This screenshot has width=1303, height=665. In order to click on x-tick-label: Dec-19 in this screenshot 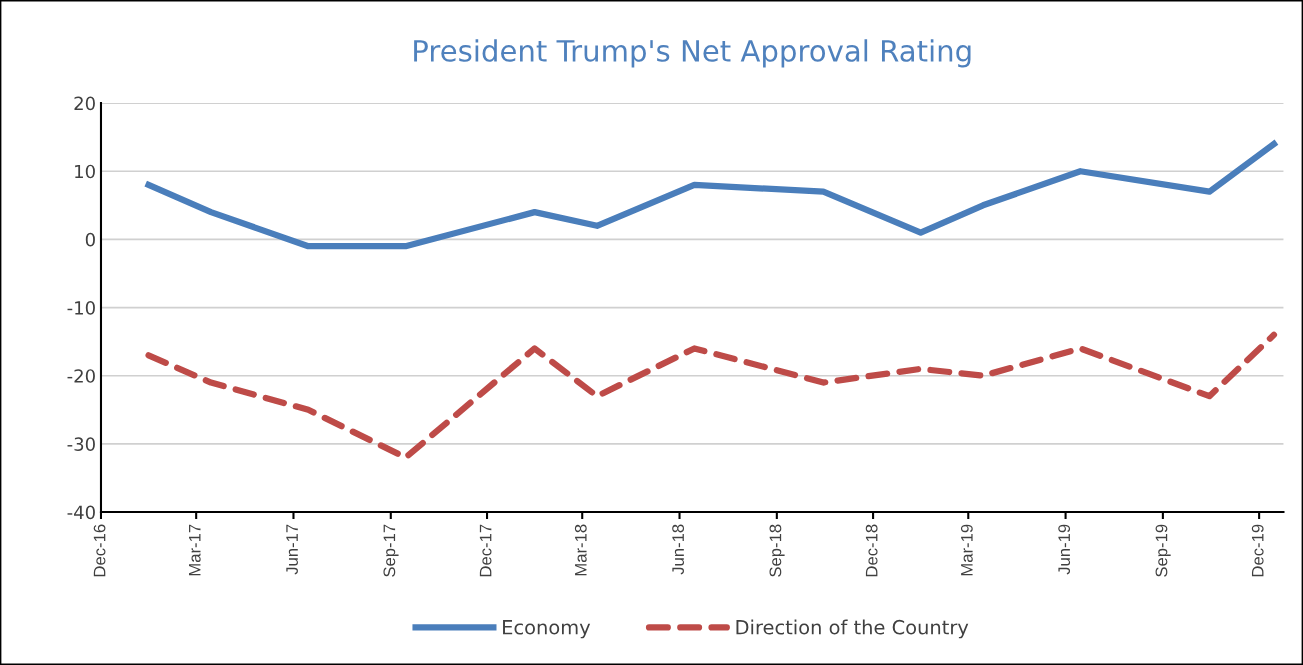, I will do `click(1257, 550)`.